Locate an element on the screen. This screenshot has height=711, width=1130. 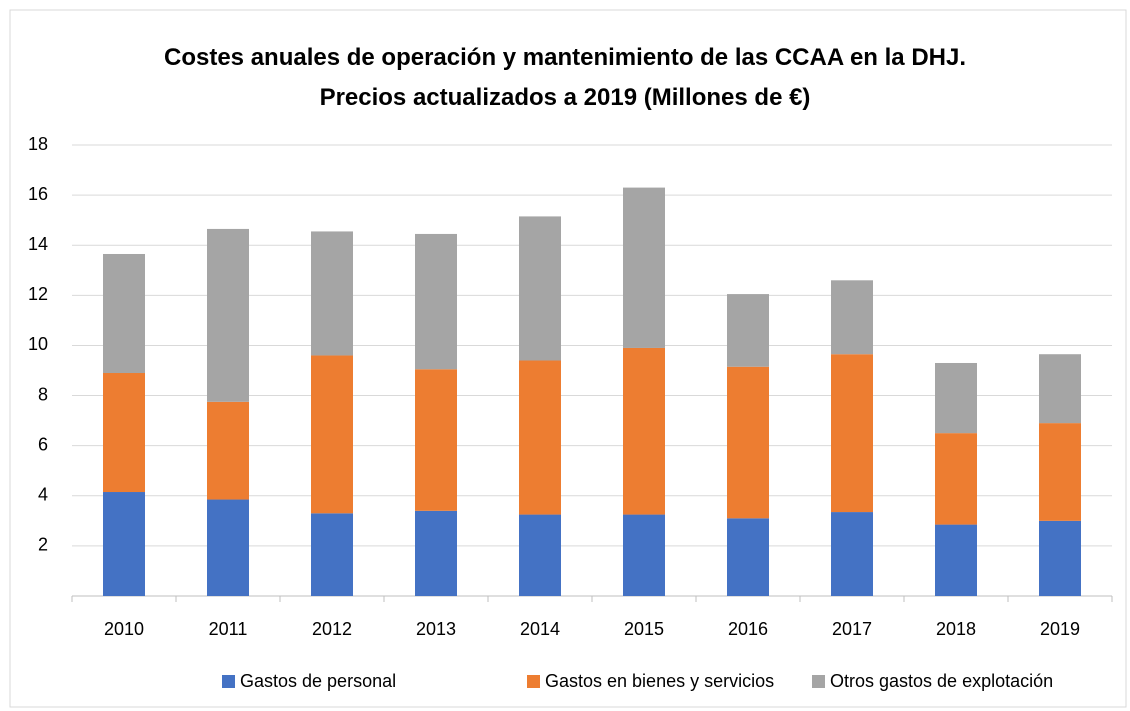
y-tick-label: 12 is located at coordinates (38, 294).